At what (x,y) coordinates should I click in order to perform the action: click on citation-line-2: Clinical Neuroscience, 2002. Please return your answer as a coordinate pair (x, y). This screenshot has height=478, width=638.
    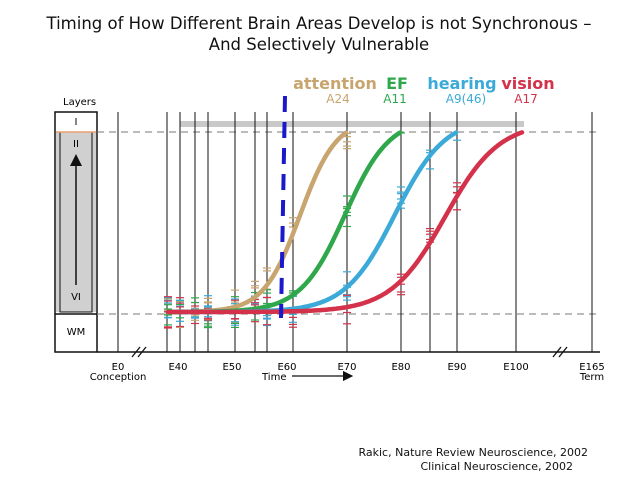
    Looking at the image, I should click on (496, 466).